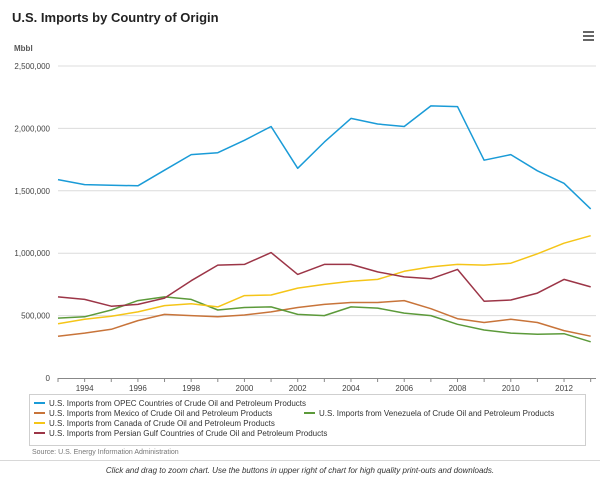 The image size is (600, 485). I want to click on x-tick-label: 2010, so click(511, 388).